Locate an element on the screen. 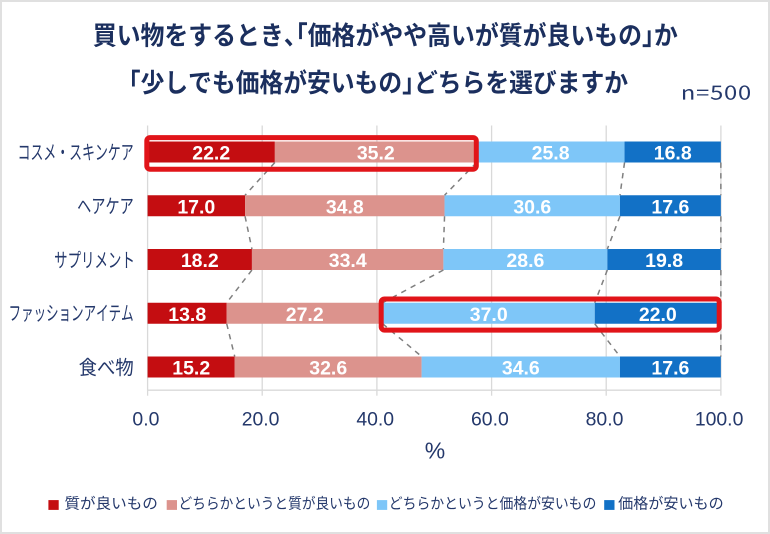  svg-text: 27.2 is located at coordinates (305, 315).